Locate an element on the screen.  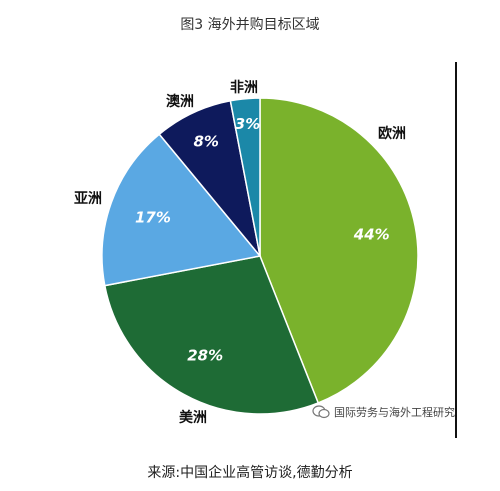
slice-value-label-2: 17% is located at coordinates (153, 217).